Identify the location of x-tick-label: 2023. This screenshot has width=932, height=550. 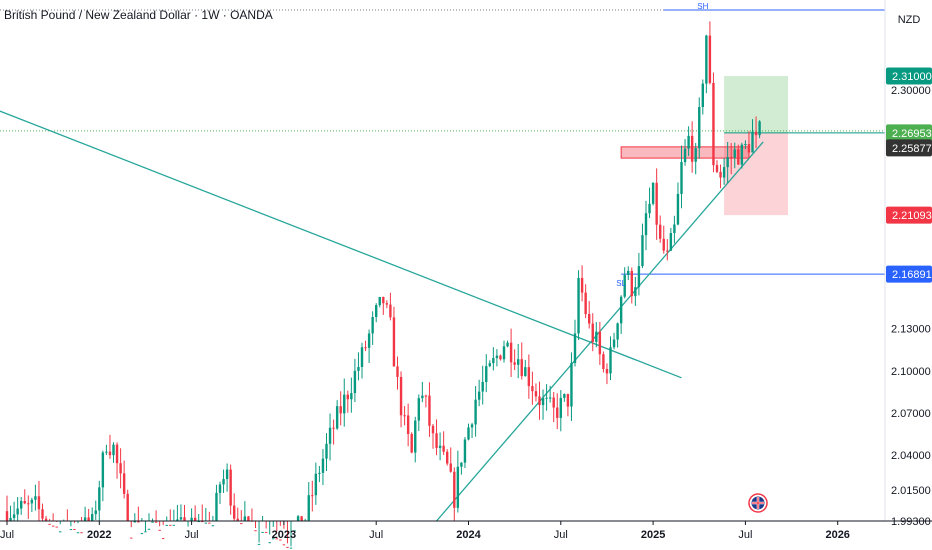
(284, 535).